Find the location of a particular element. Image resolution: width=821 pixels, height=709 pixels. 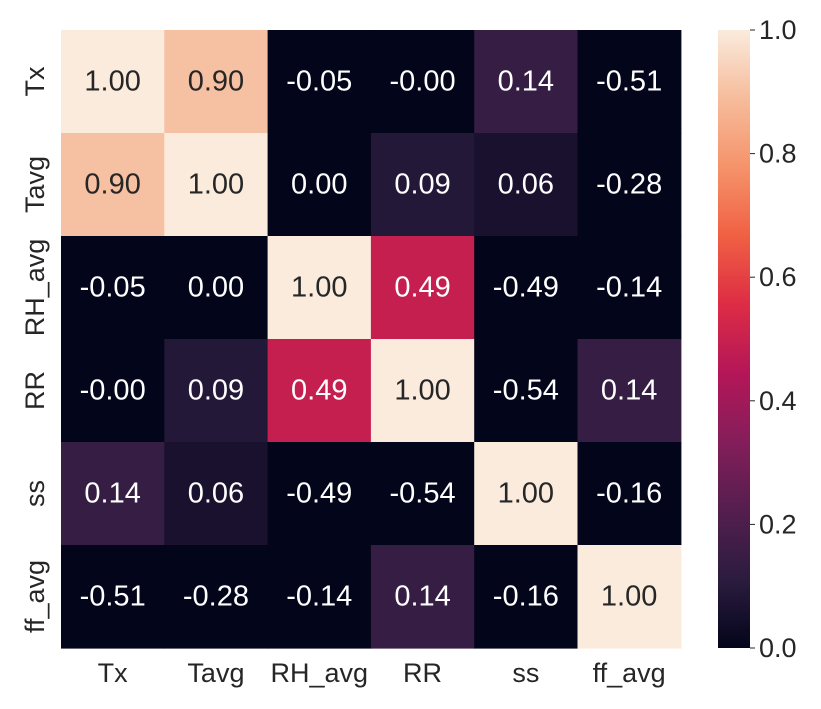

y-axis-tick-labels: Tx Tavg RH_avg RR ss ff_avg is located at coordinates (35, 349).